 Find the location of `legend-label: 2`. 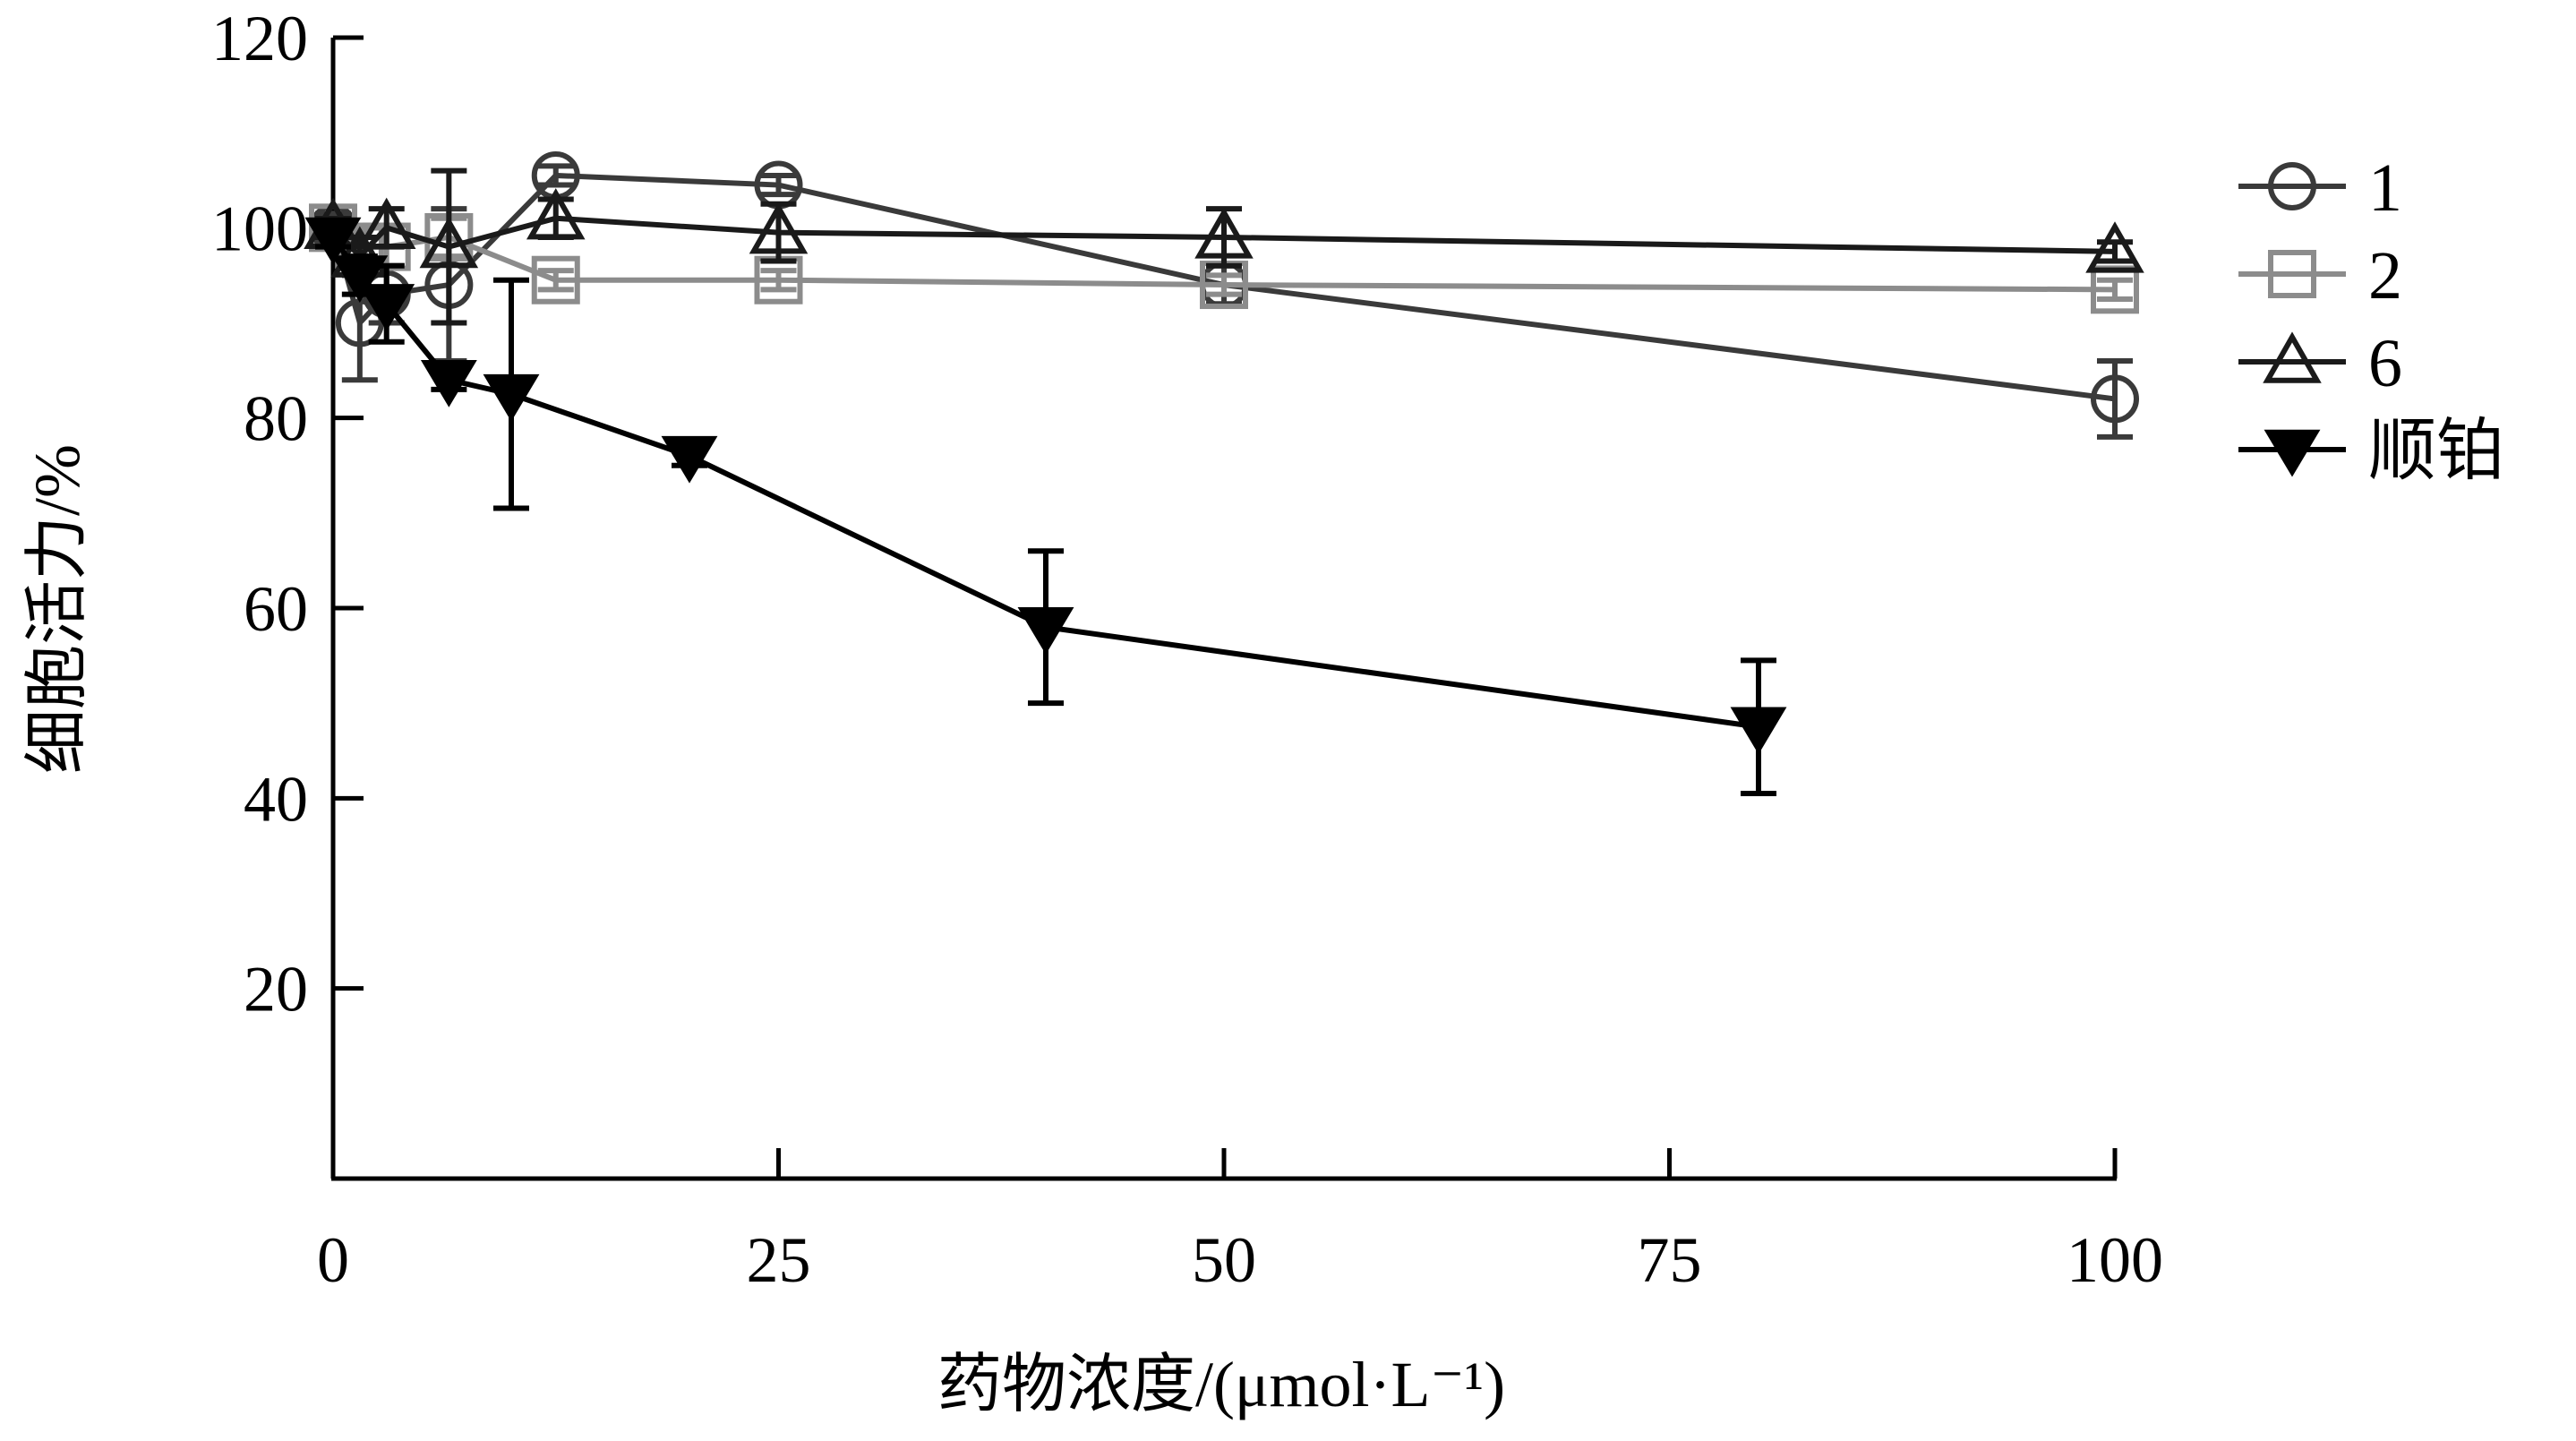

legend-label: 2 is located at coordinates (2385, 275).